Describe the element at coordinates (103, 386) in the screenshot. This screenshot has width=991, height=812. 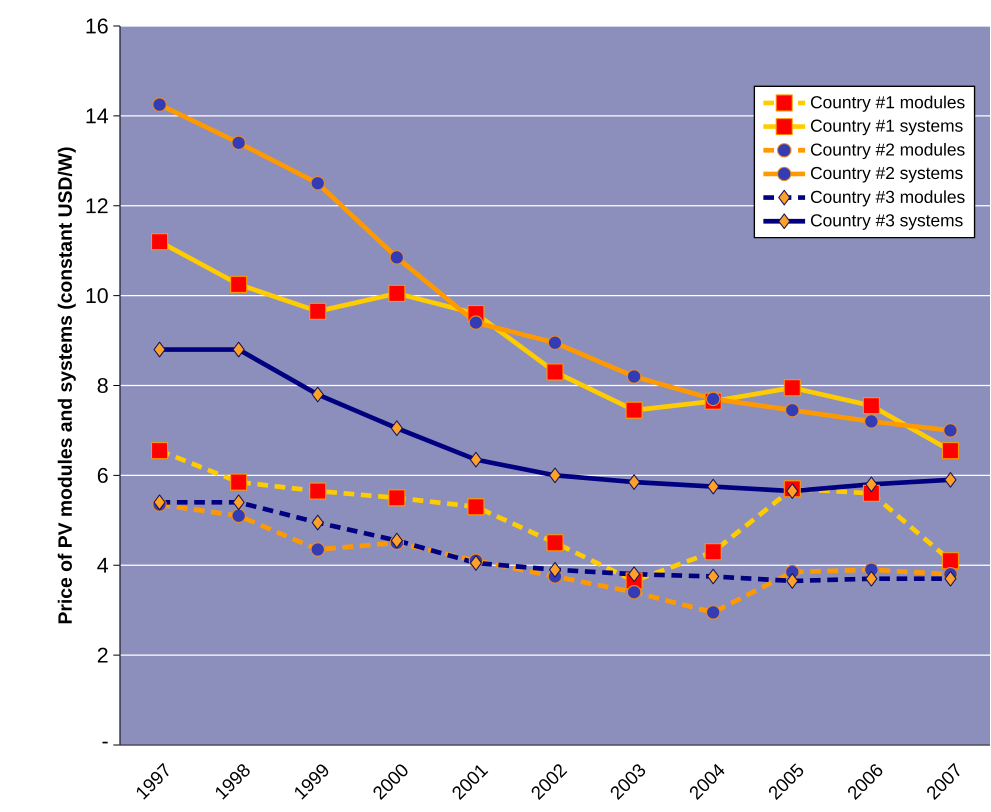
I see `y-tick-label: 8` at that location.